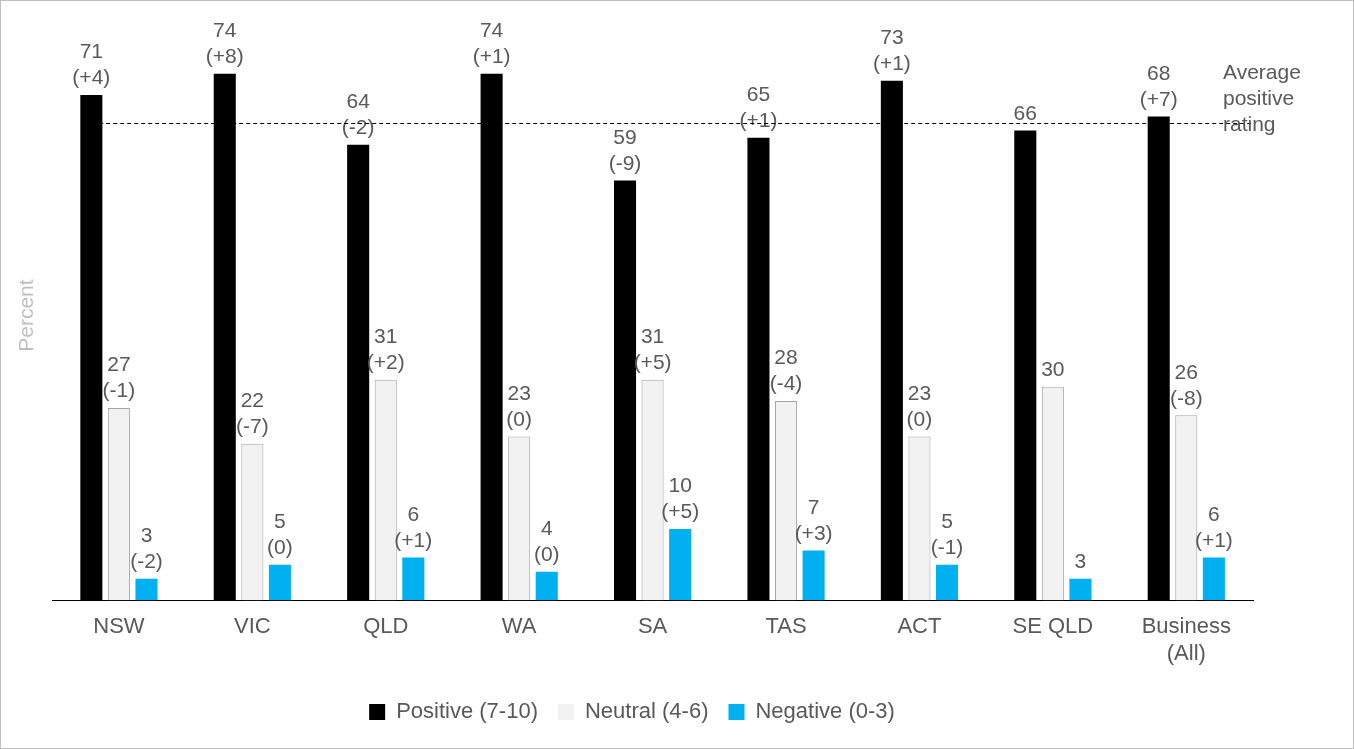  Describe the element at coordinates (680, 498) in the screenshot. I see `data-label: 10 (+5)` at that location.